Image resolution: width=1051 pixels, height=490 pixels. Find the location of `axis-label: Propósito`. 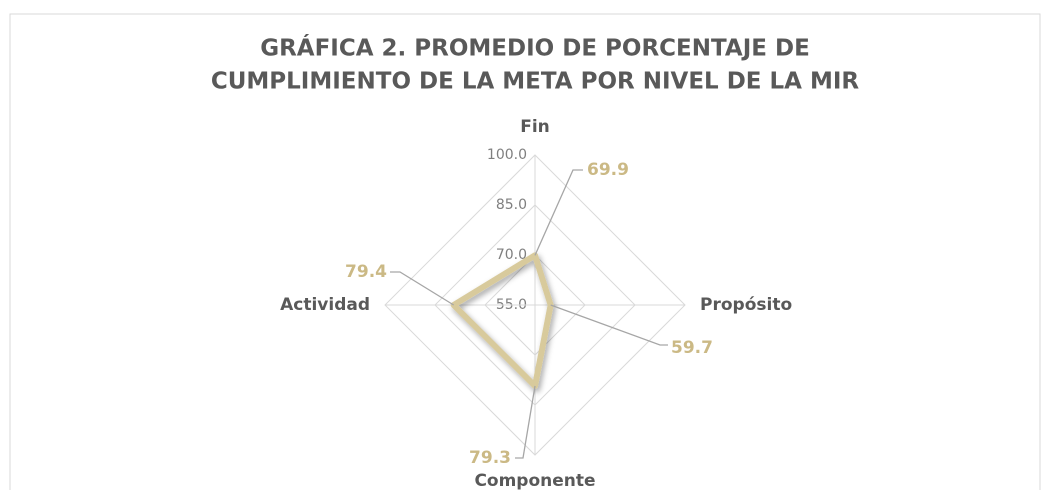

axis-label: Propósito is located at coordinates (746, 305).